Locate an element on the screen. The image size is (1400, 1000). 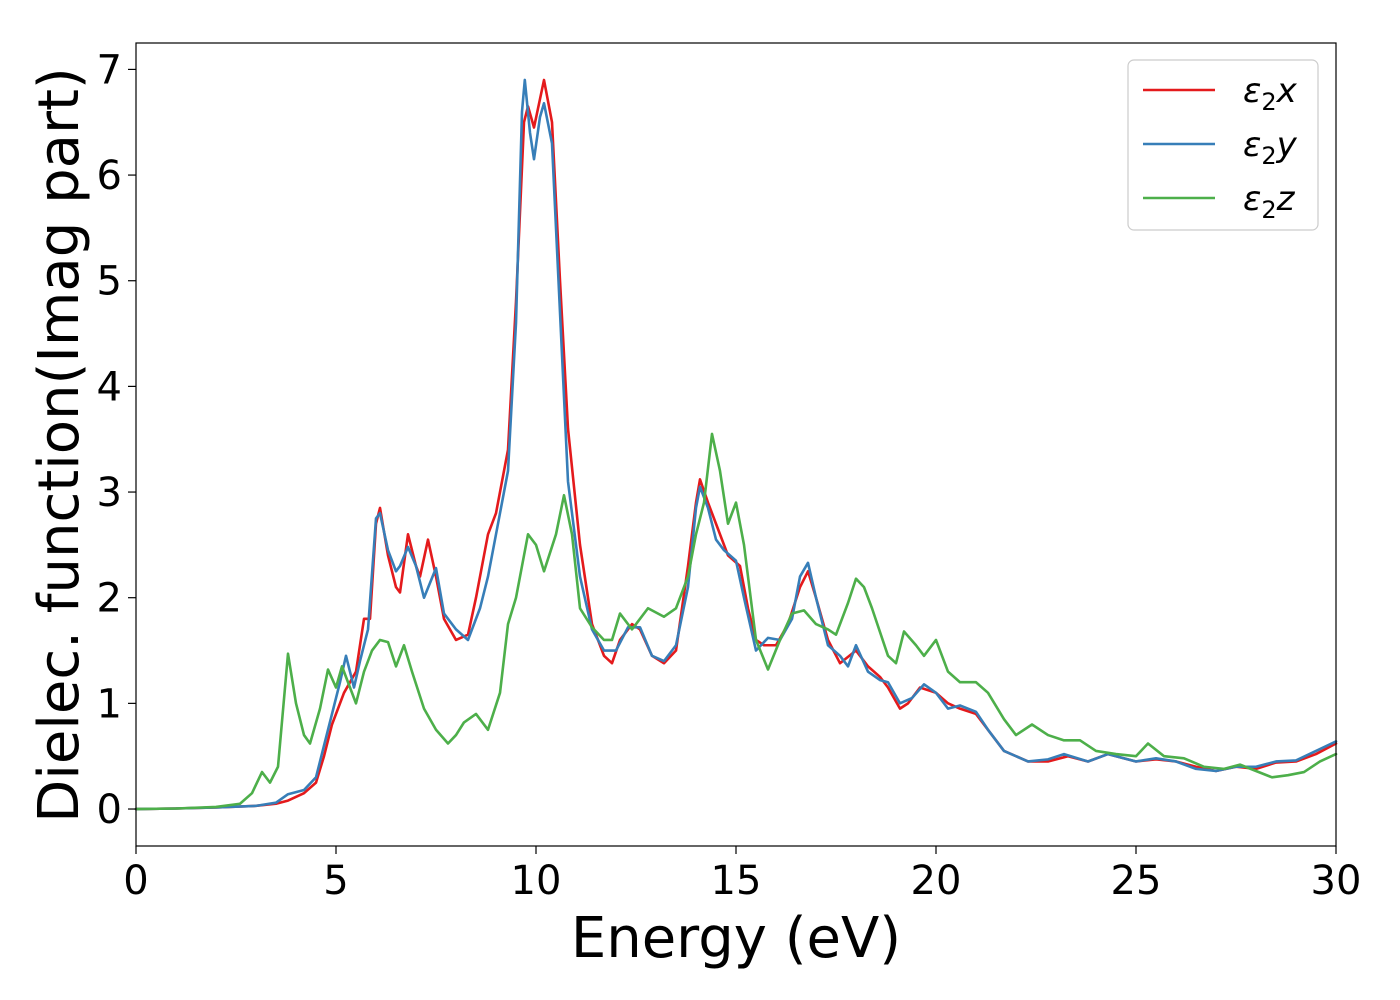
x-tick-label: 30 is located at coordinates (1336, 881).